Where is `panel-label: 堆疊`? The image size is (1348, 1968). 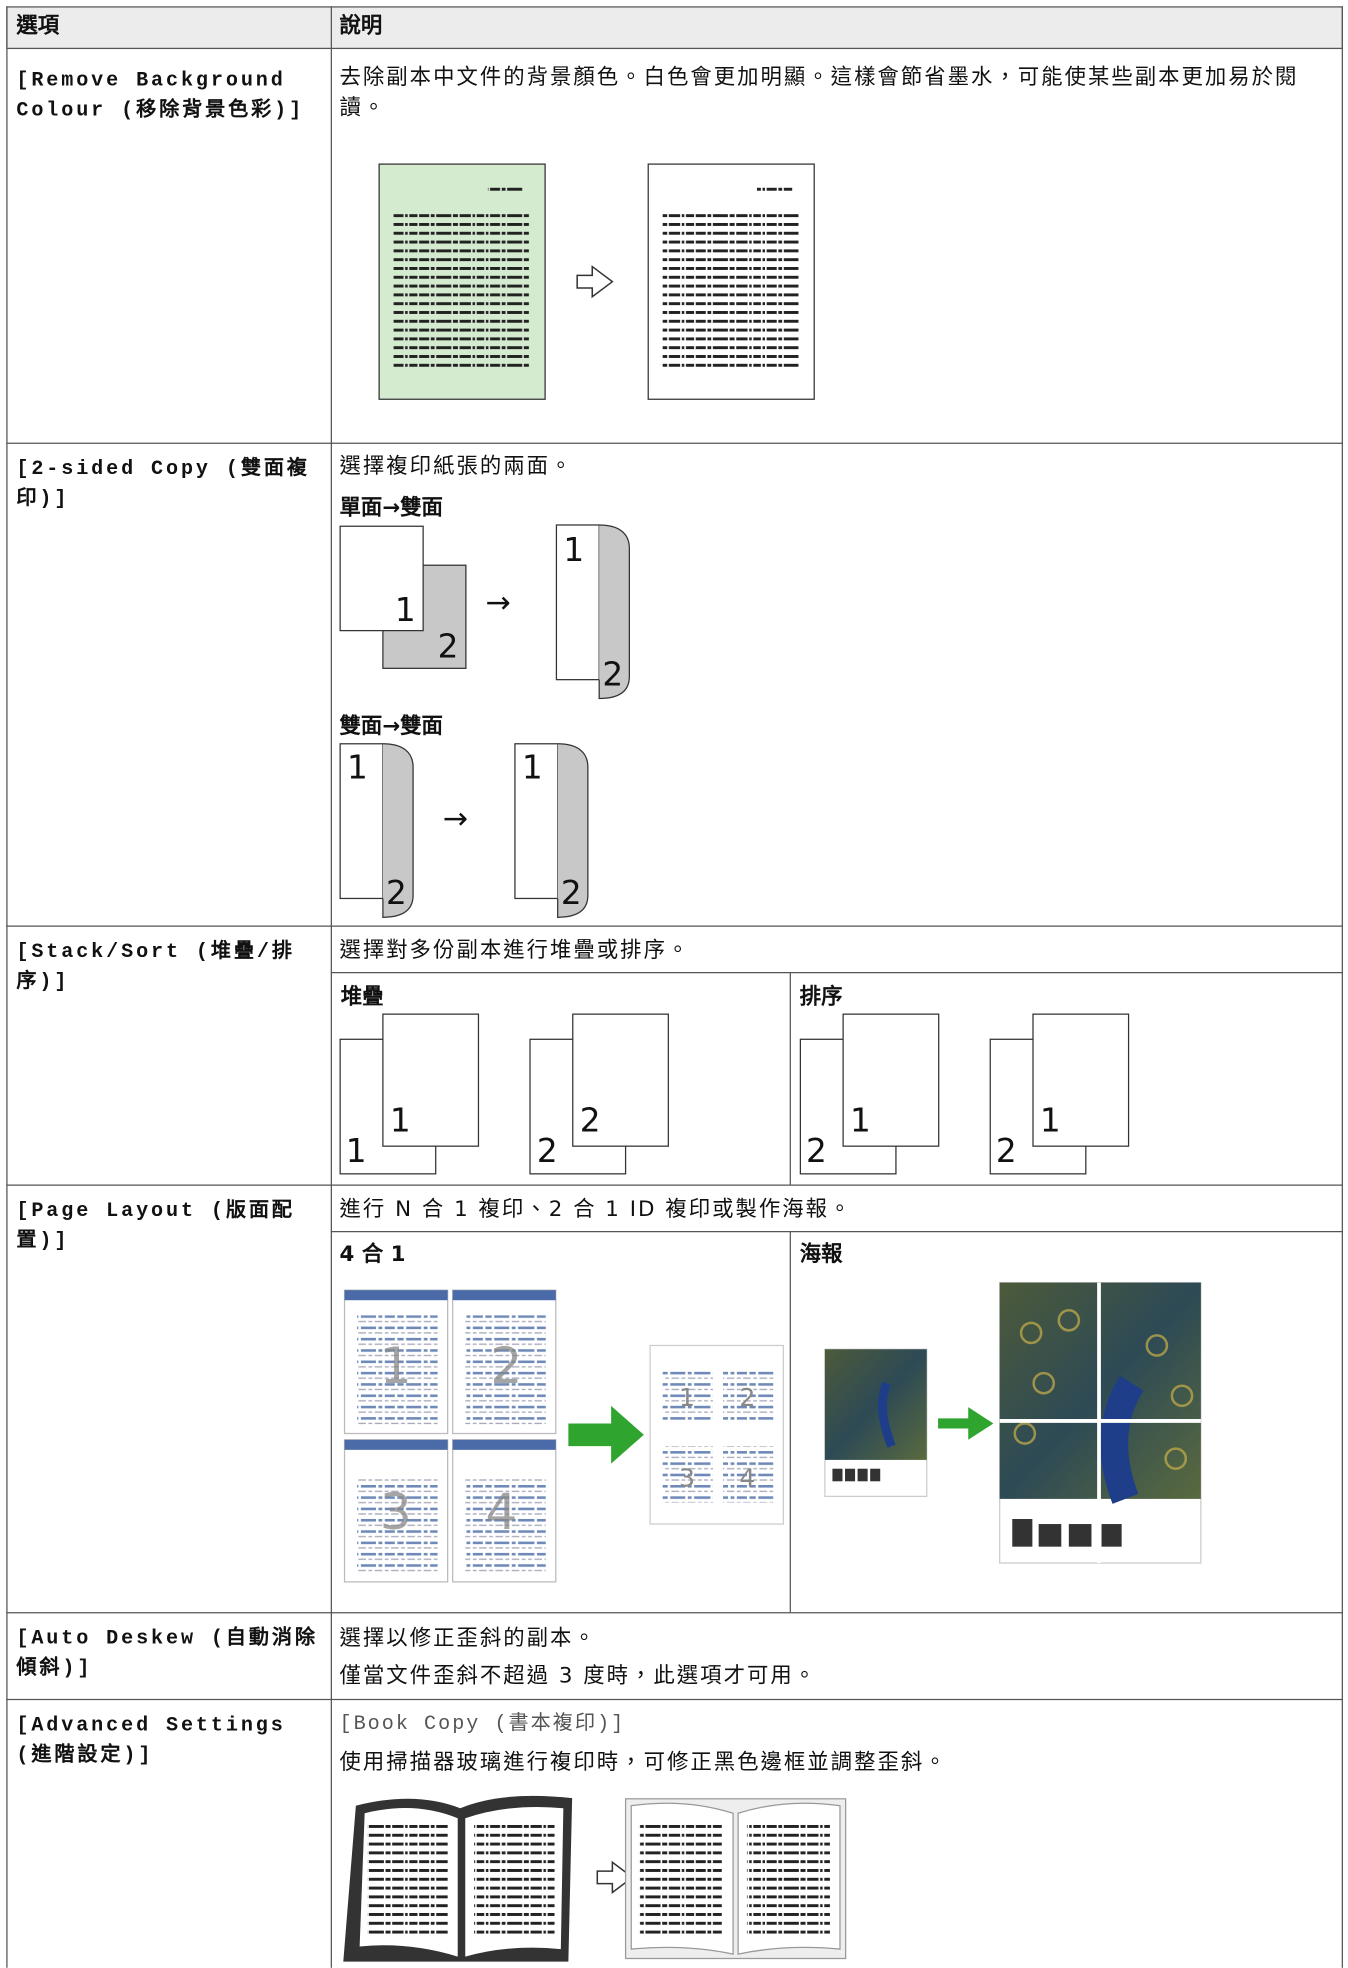
panel-label: 堆疊 is located at coordinates (362, 997).